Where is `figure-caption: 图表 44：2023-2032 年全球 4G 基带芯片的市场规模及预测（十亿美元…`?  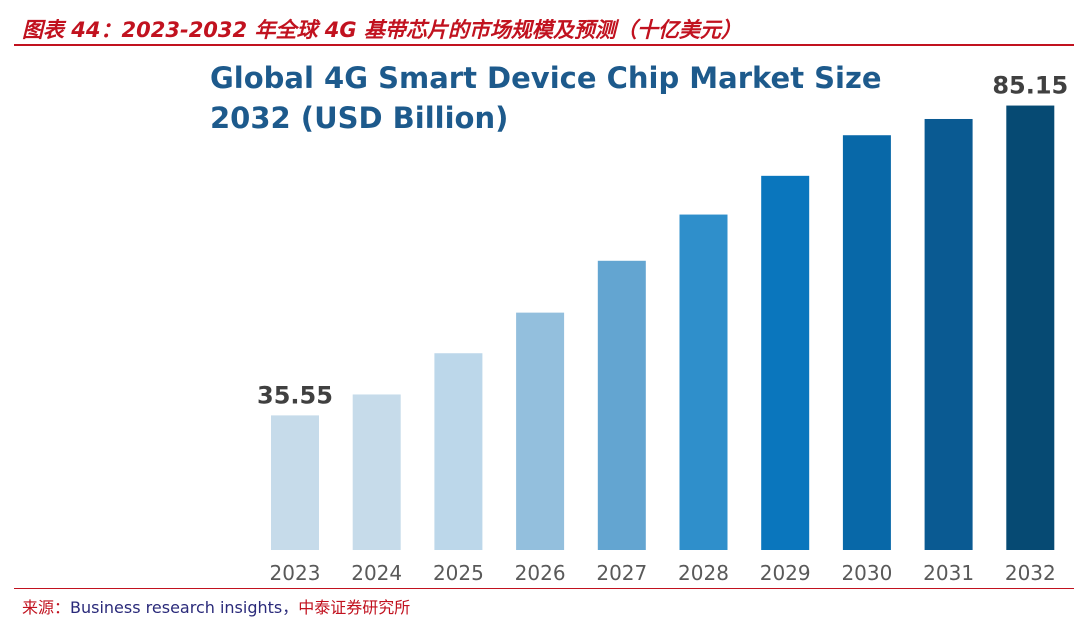 figure-caption: 图表 44：2023-2032 年全球 4G 基带芯片的市场规模及预测（十亿美元… is located at coordinates (382, 30).